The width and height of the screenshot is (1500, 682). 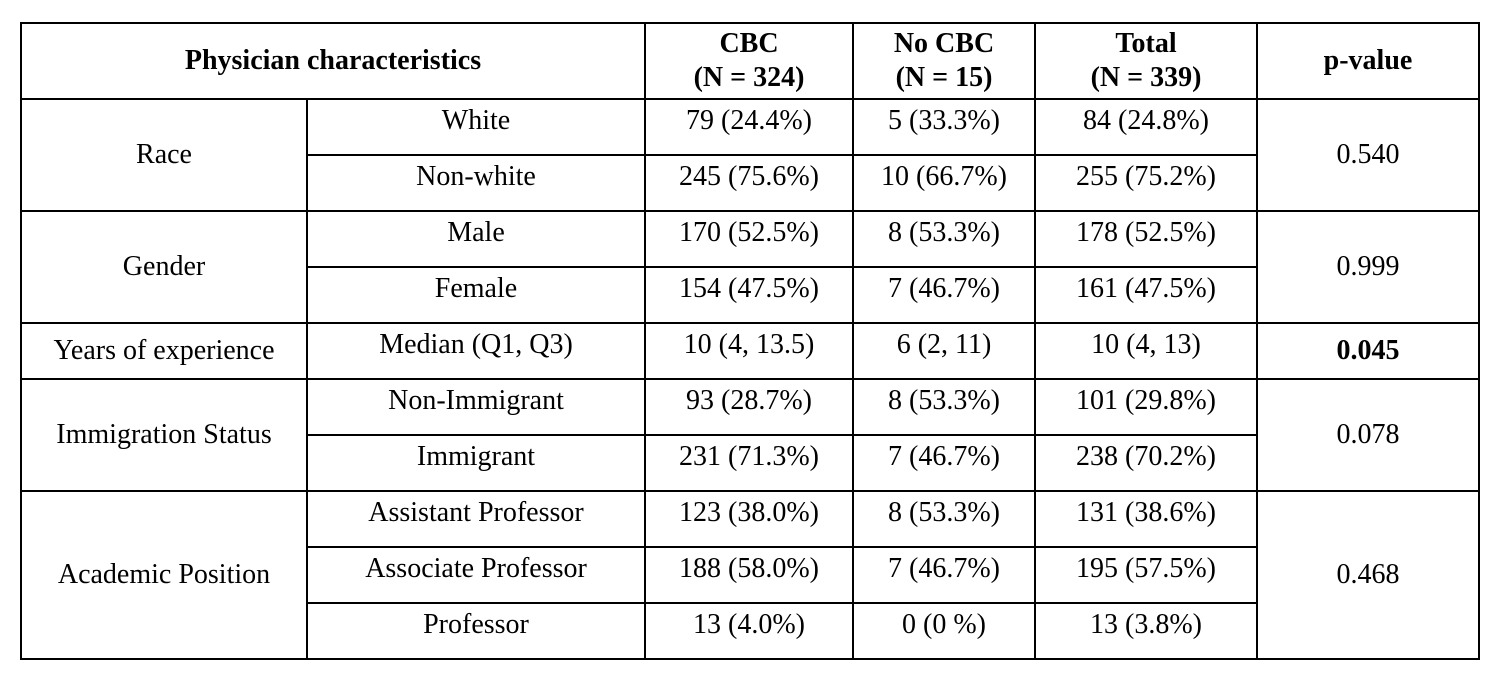 What do you see at coordinates (1146, 295) in the screenshot?
I see `total-value-cell: 161 (47.5%)` at bounding box center [1146, 295].